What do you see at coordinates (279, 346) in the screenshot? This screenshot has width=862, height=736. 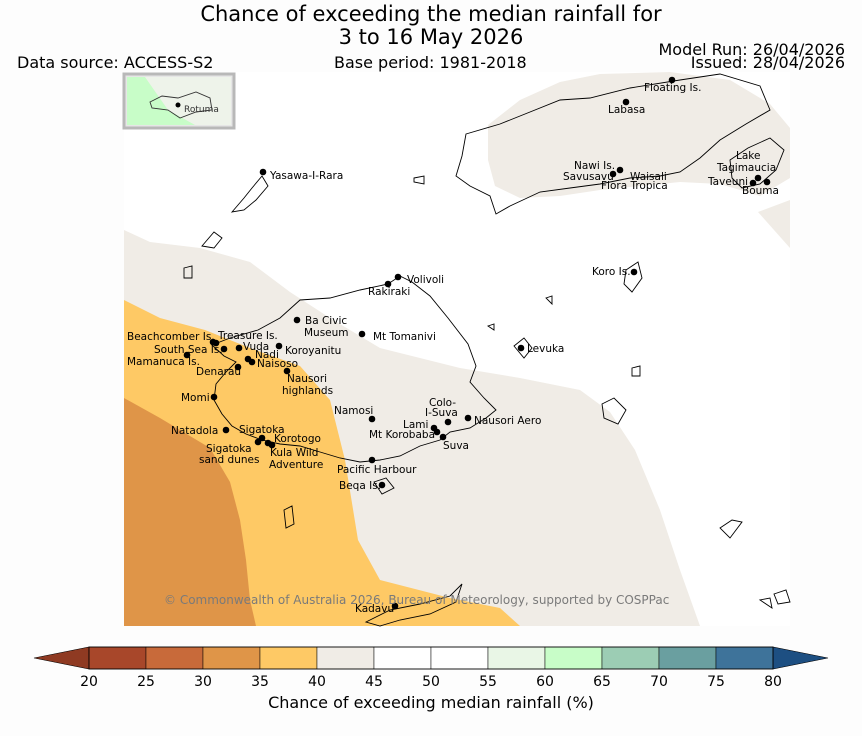 I see `marker-koroyanitu` at bounding box center [279, 346].